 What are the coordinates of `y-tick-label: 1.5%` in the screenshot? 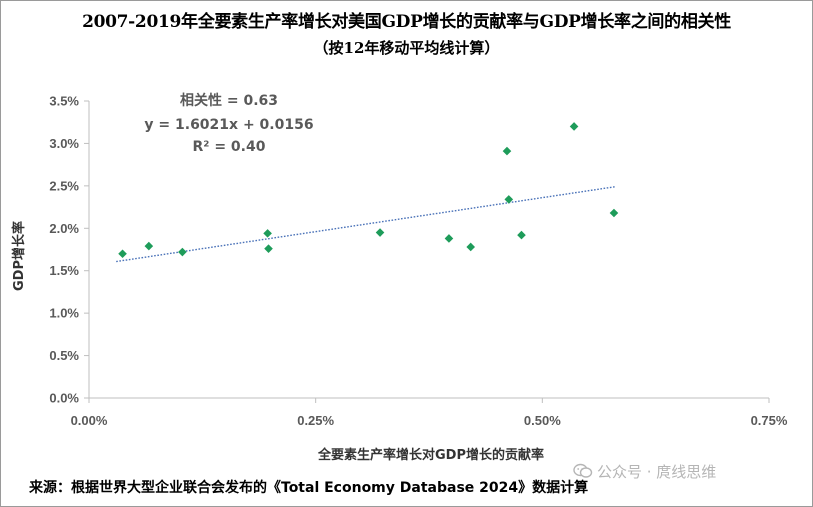 It's located at (64, 270).